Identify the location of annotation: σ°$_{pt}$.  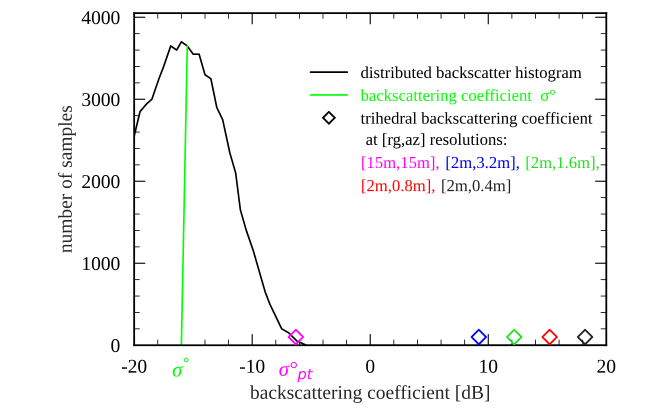
(296, 372).